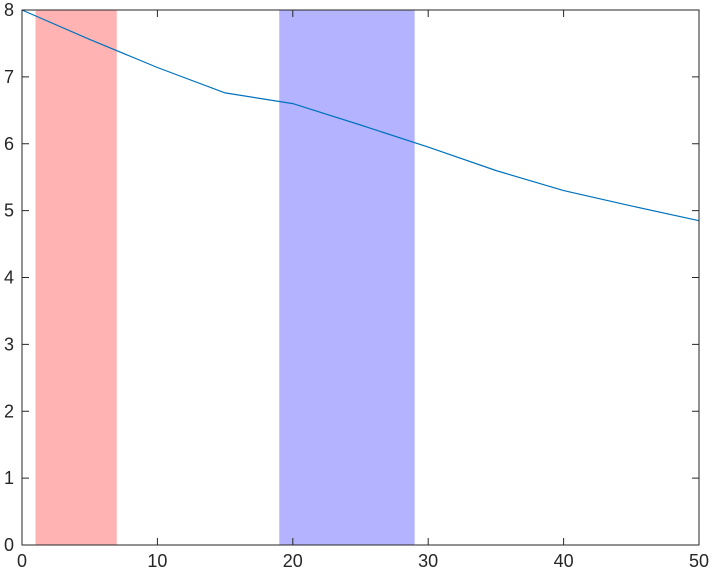 The width and height of the screenshot is (713, 577). Describe the element at coordinates (699, 561) in the screenshot. I see `x-tick-label: 50` at that location.